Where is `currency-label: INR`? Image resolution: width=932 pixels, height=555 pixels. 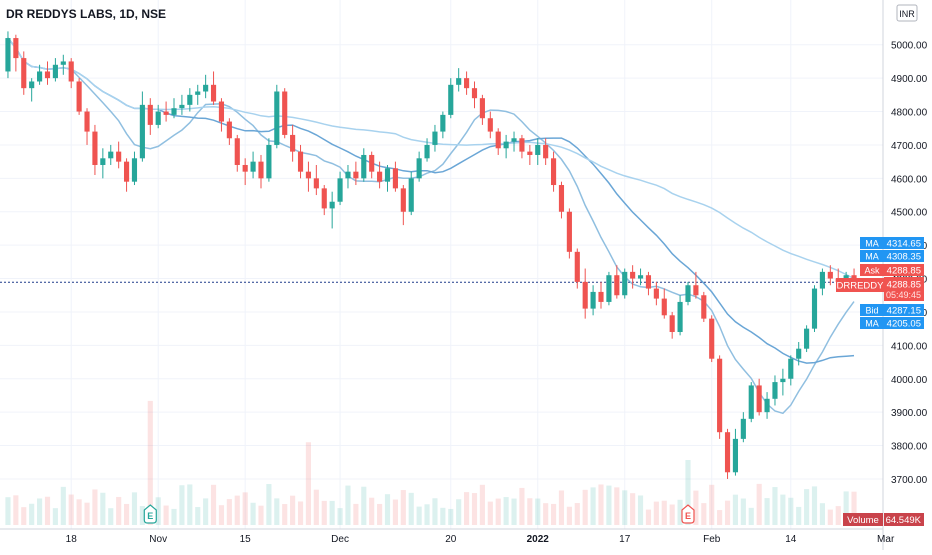
currency-label: INR is located at coordinates (907, 14).